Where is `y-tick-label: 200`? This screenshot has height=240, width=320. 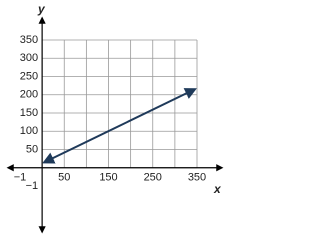
y-tick-label: 200 is located at coordinates (29, 95).